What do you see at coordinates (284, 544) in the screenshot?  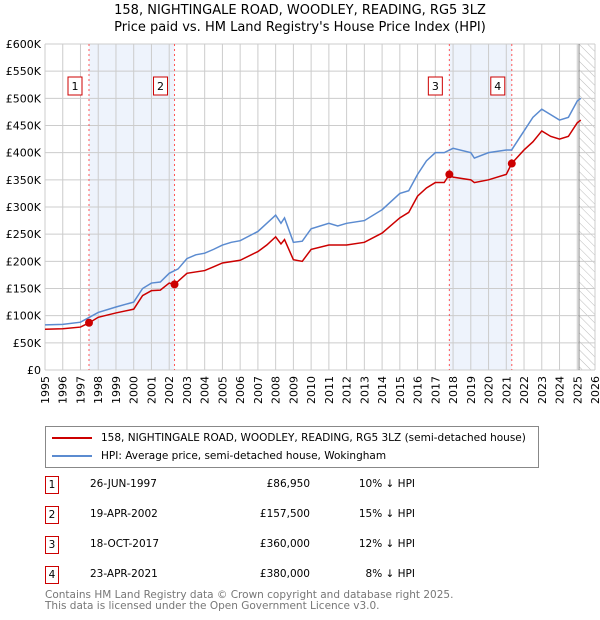 I see `sale-price: £360,000` at bounding box center [284, 544].